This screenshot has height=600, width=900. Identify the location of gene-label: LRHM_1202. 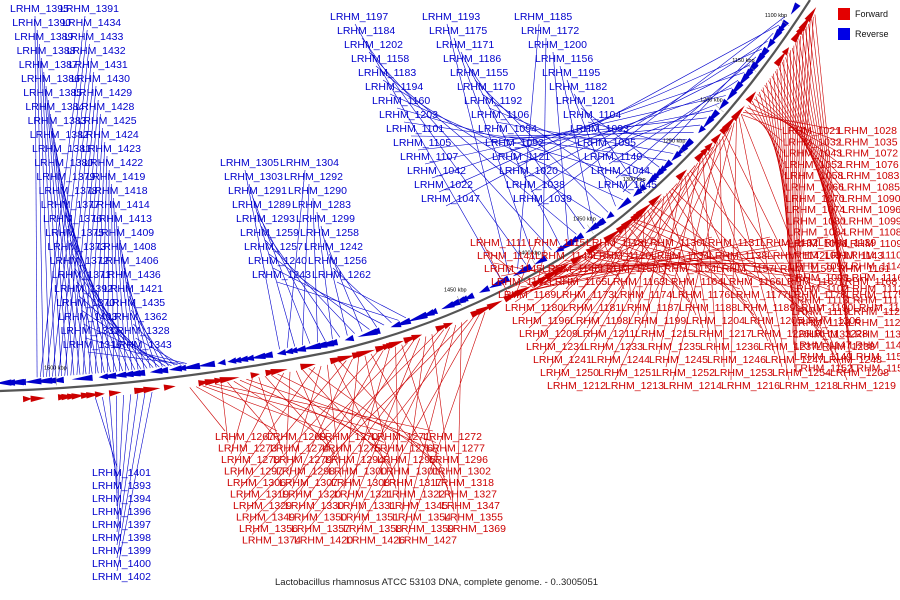
(373, 45).